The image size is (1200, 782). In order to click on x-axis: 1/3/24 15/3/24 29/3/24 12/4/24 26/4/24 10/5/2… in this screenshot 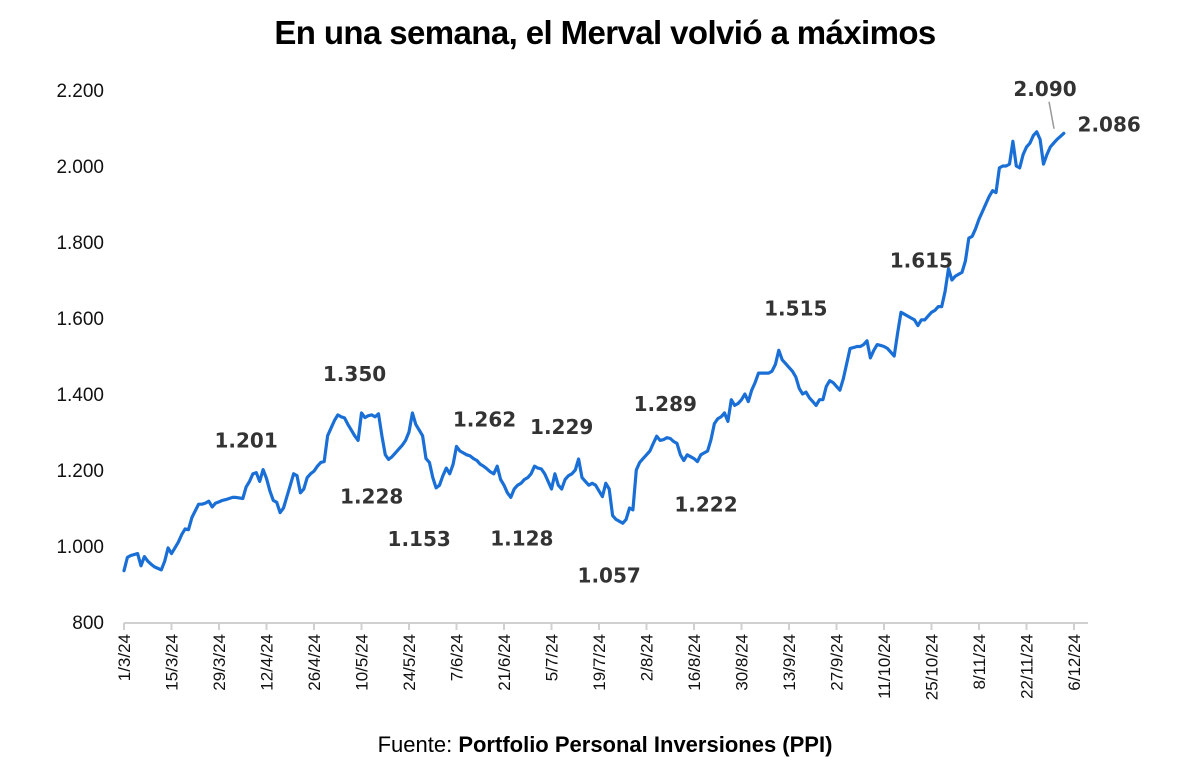, I will do `click(601, 661)`.